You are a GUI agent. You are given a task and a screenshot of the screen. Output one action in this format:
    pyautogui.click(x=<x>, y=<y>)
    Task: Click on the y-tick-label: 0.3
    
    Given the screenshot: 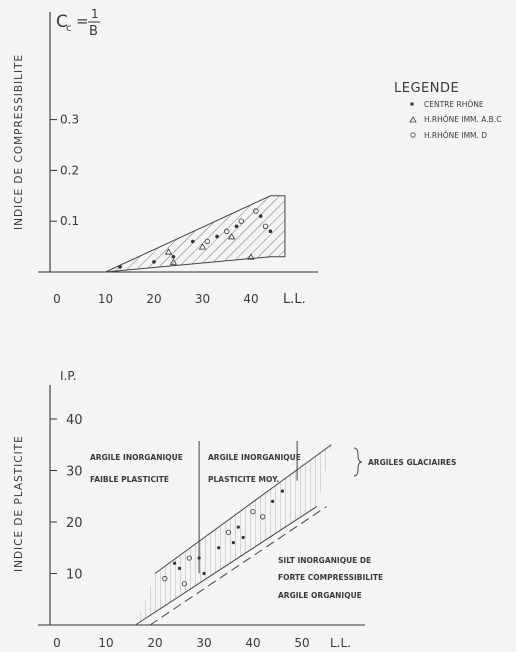 What is the action you would take?
    pyautogui.click(x=69, y=120)
    